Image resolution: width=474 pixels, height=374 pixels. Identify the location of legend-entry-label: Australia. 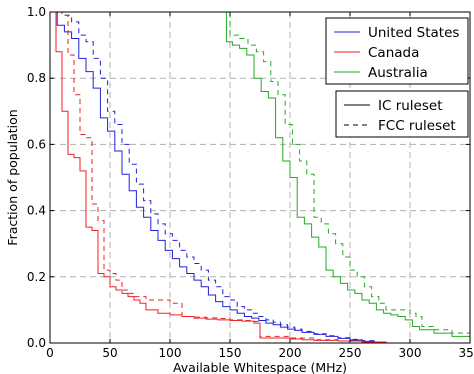
(398, 73).